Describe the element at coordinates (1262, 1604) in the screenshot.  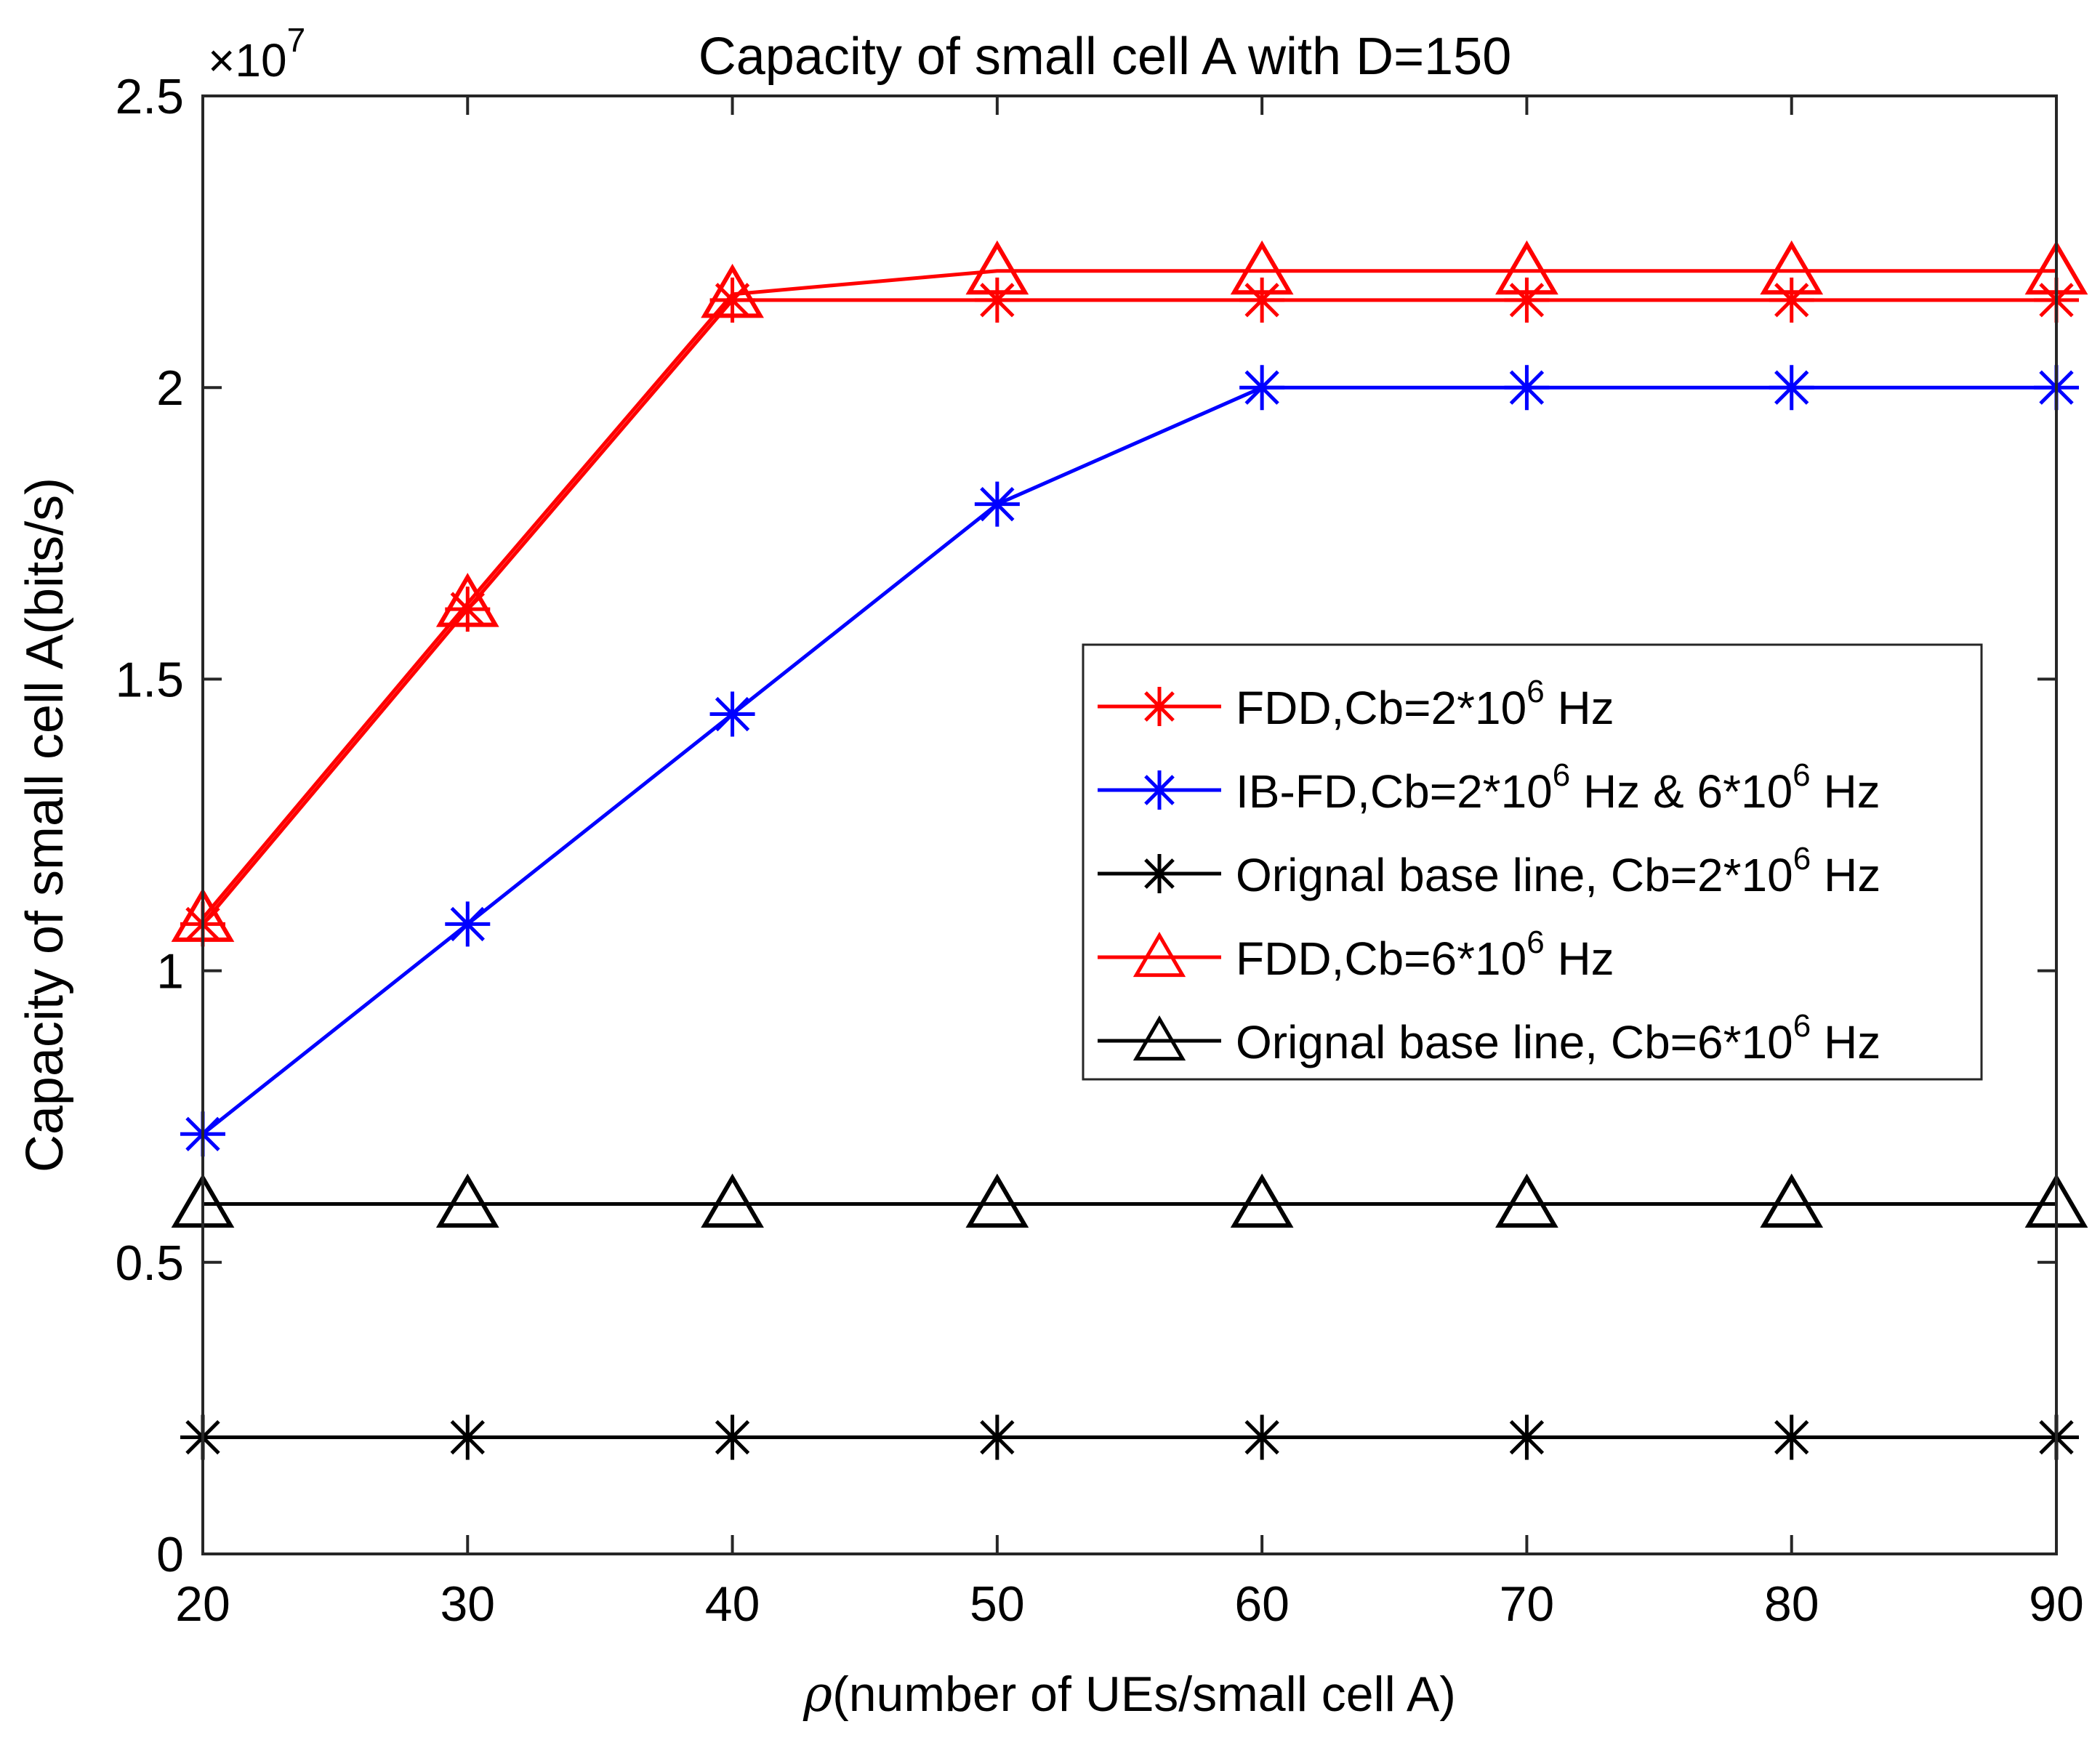
I see `x-tick-label: 60` at that location.